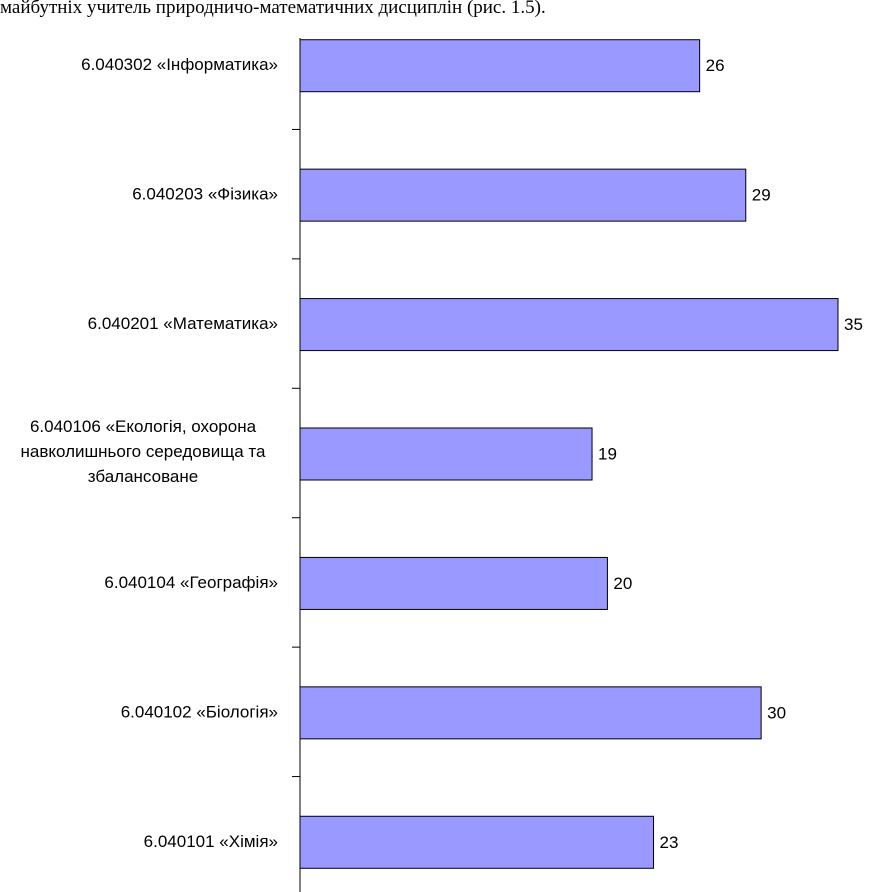 The image size is (873, 892). What do you see at coordinates (622, 583) in the screenshot?
I see `data-label: 20` at bounding box center [622, 583].